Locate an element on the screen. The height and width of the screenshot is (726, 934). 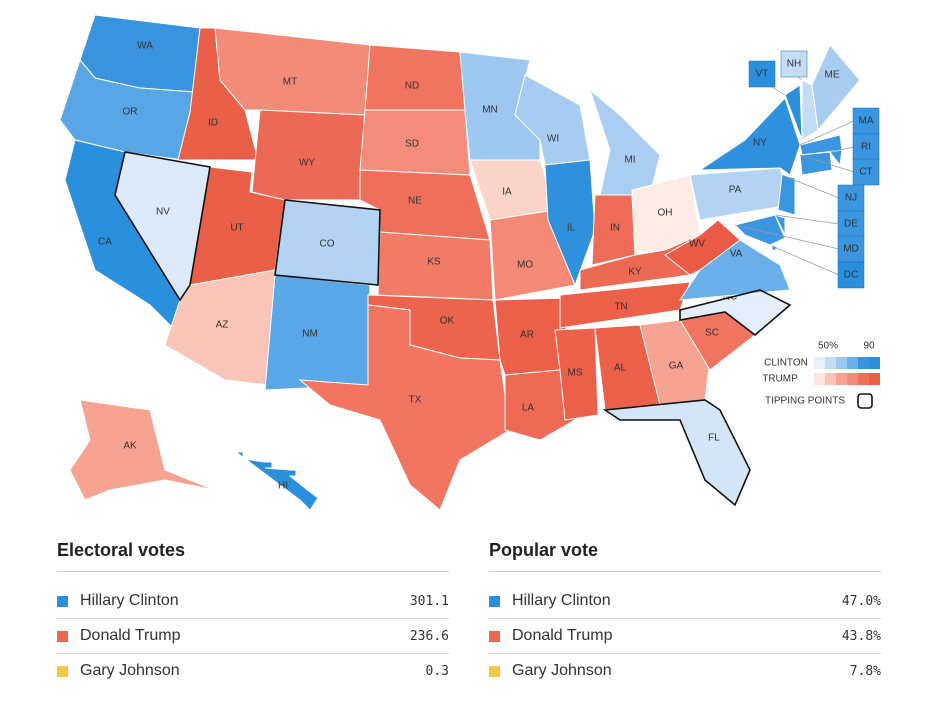
state-label: OR is located at coordinates (130, 112).